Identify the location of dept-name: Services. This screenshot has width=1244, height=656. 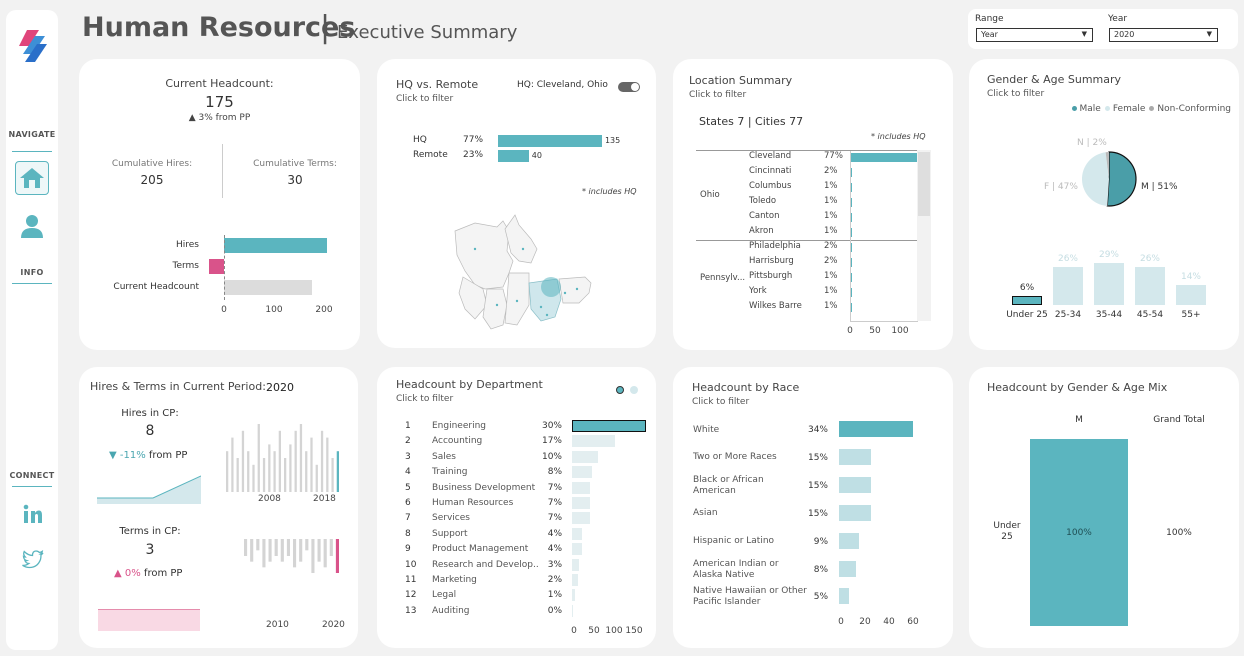
(451, 518).